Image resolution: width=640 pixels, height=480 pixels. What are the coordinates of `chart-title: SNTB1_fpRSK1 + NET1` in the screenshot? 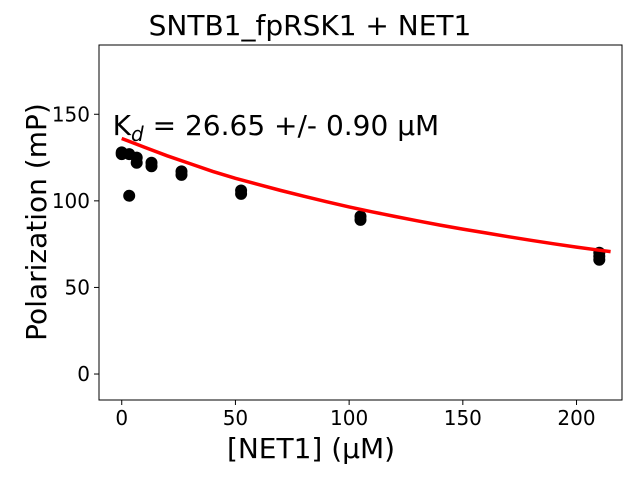 It's located at (310, 25).